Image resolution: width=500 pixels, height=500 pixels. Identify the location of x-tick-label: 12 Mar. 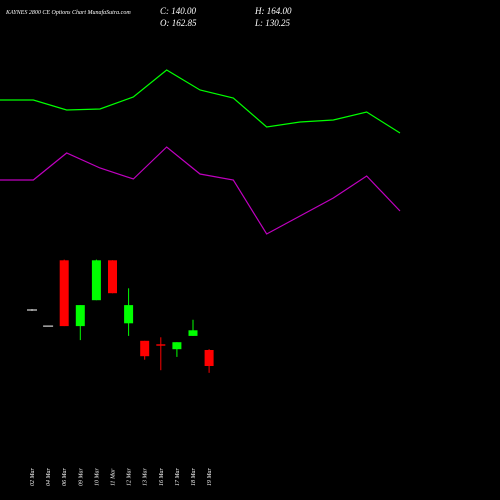
(130, 477).